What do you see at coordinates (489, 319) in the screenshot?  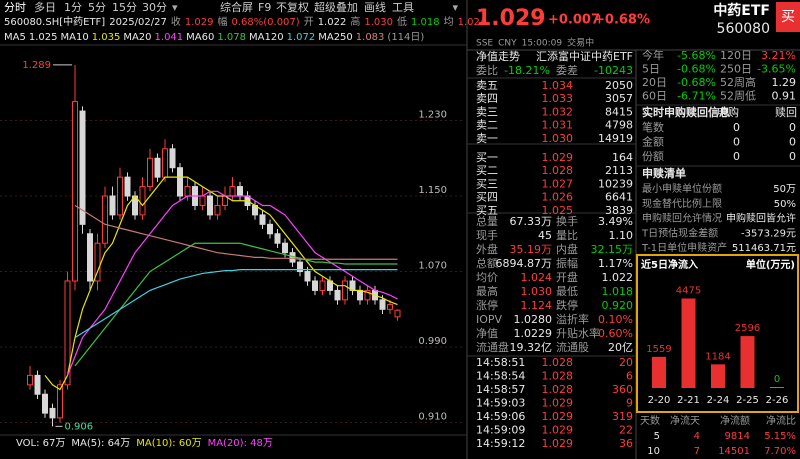 I see `cell: IOPV` at bounding box center [489, 319].